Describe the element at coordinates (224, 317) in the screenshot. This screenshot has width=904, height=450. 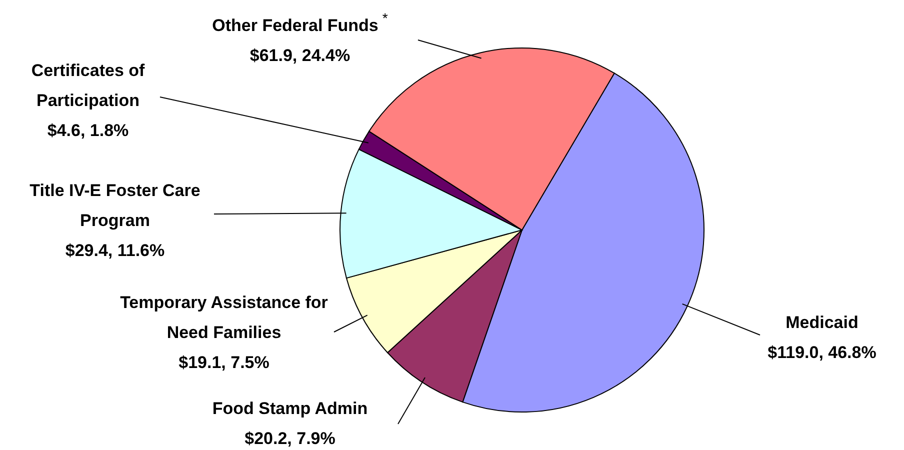
I see `slice-label: Temporary Assistance for Need Families` at that location.